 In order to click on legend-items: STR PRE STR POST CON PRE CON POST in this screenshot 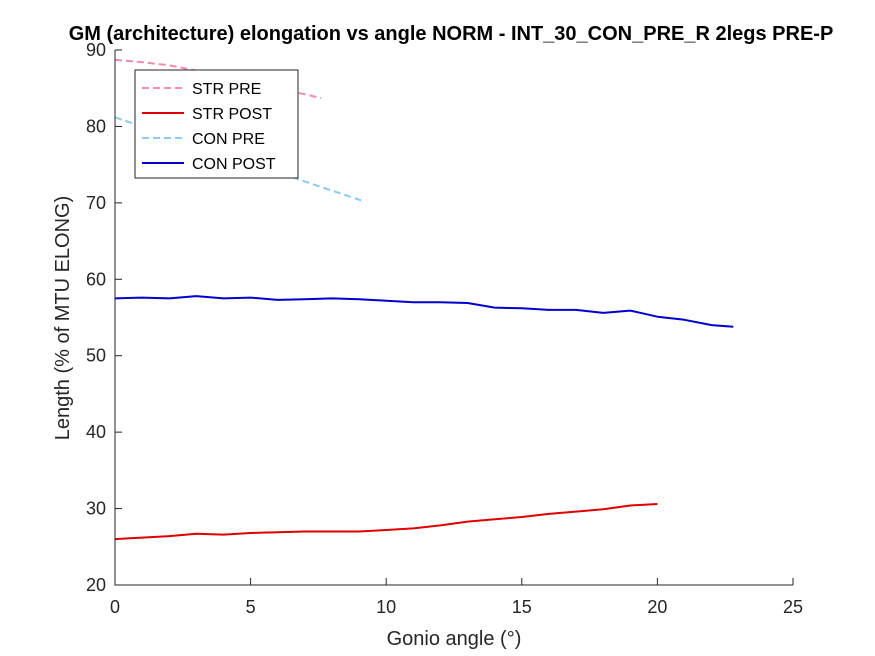, I will do `click(209, 127)`.